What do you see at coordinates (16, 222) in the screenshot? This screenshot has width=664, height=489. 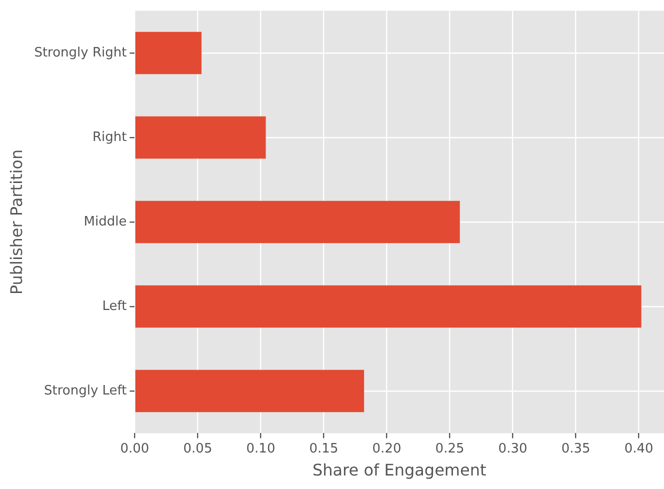 I see `y-axis-title: Publisher Partition` at bounding box center [16, 222].